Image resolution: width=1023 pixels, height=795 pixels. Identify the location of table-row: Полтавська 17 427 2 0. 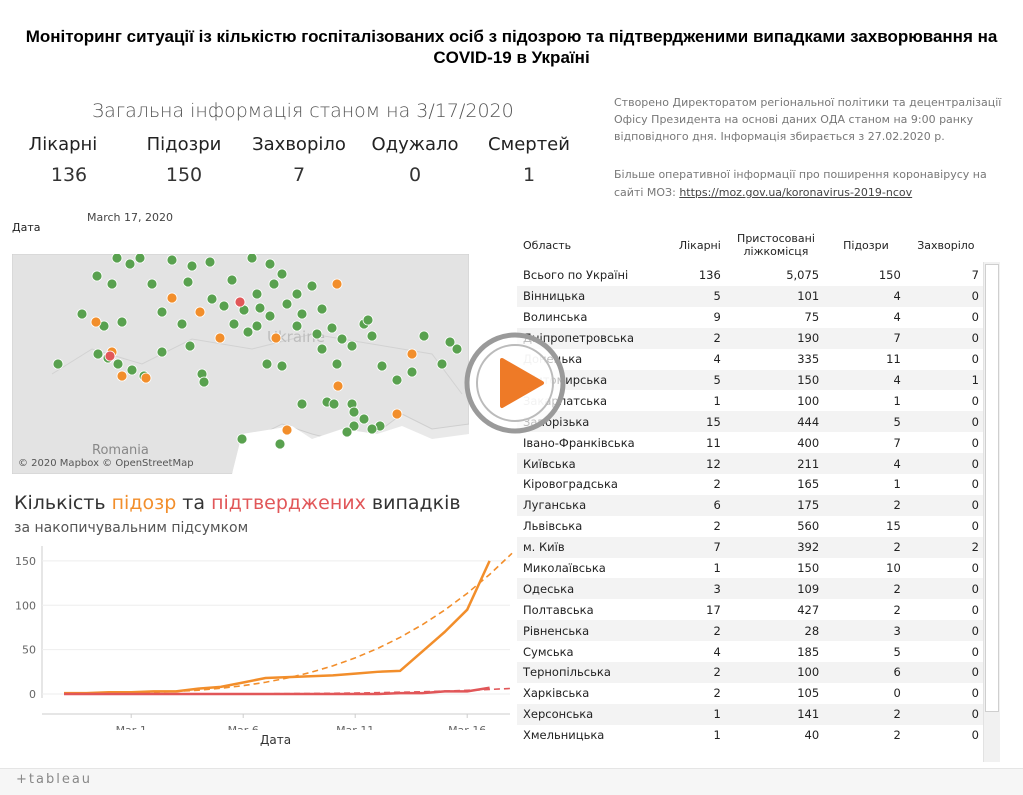
(751, 610).